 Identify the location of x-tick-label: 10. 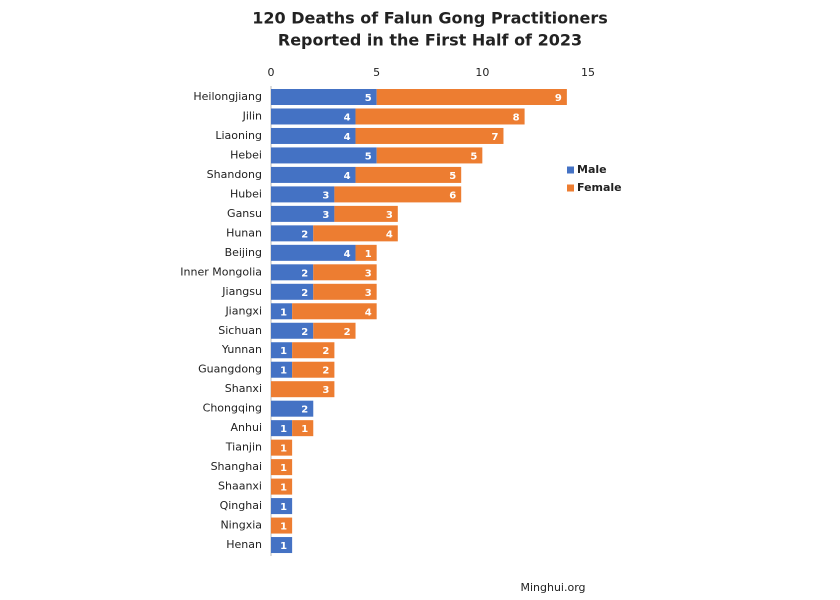
(482, 72).